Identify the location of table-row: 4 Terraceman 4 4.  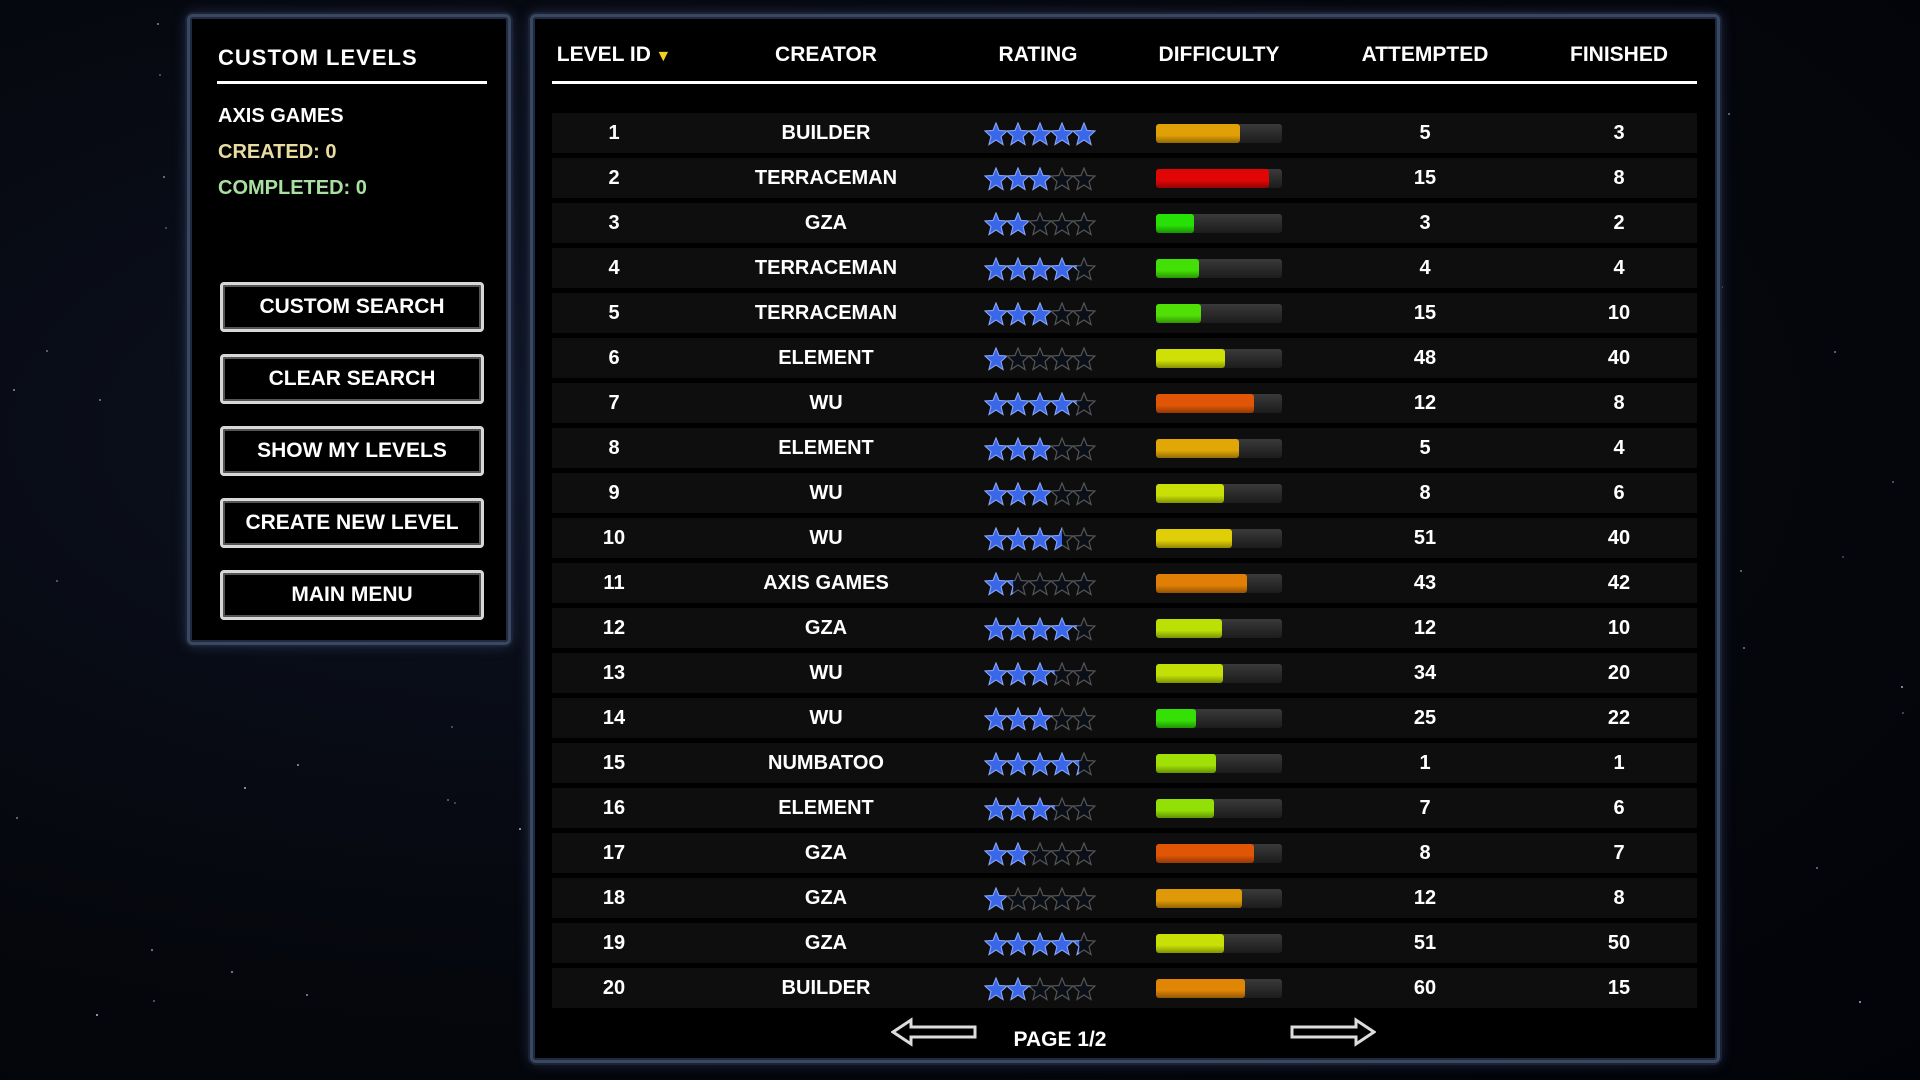
(1124, 268).